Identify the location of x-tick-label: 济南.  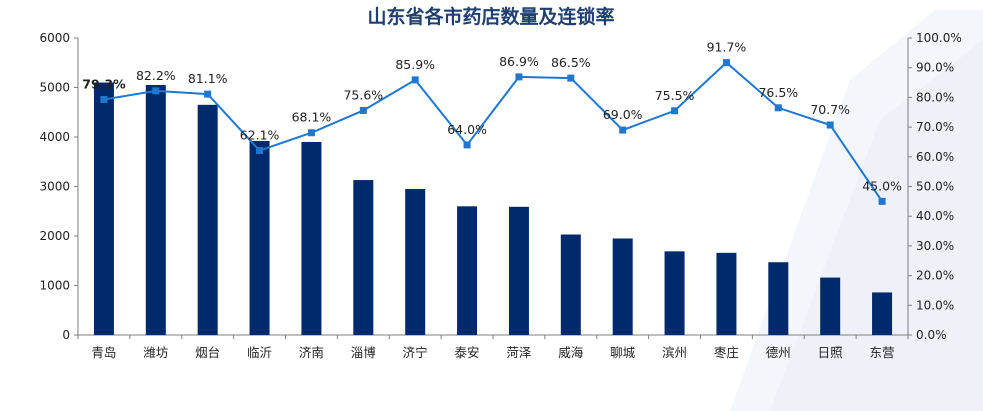
(311, 352).